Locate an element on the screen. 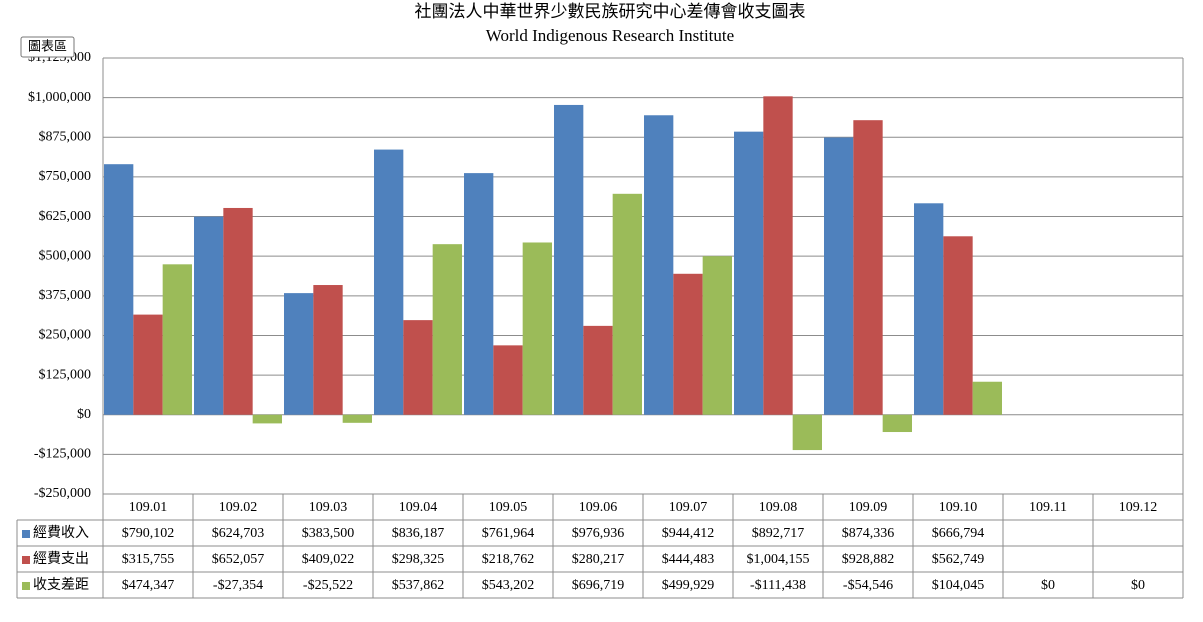  y-tick-label: -$250,000 is located at coordinates (62, 493).